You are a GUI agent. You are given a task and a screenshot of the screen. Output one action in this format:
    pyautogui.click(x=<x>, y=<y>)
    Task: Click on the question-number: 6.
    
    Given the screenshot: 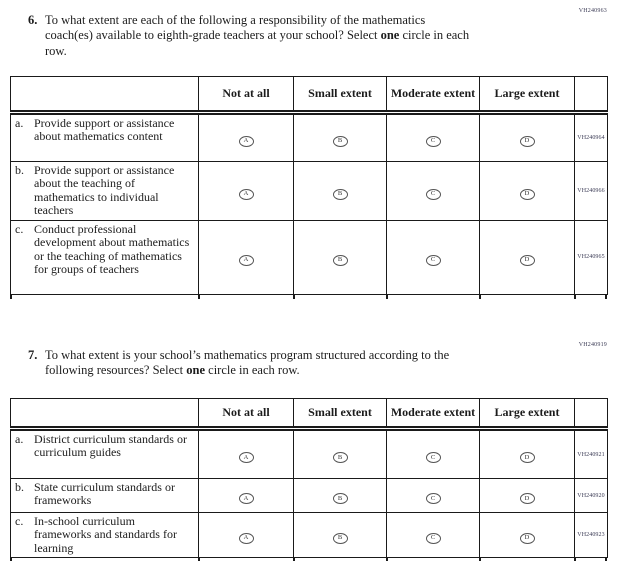 What is the action you would take?
    pyautogui.click(x=33, y=20)
    